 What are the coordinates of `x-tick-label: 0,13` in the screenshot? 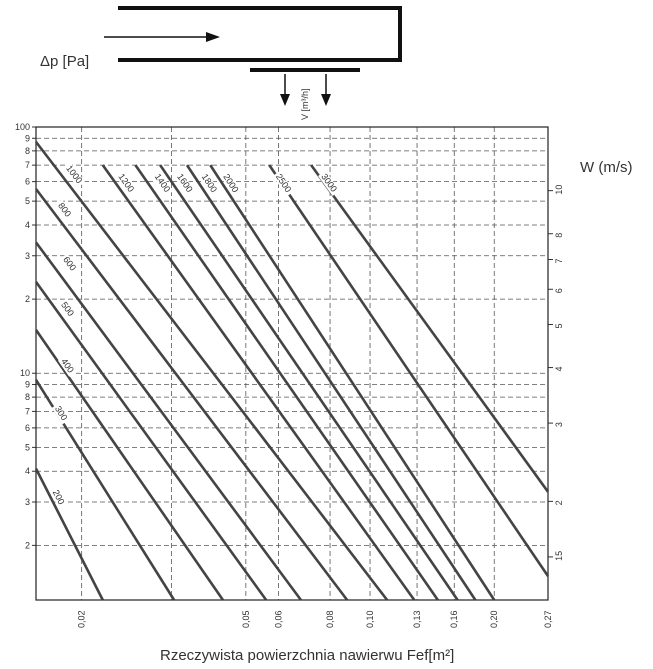 It's located at (417, 619).